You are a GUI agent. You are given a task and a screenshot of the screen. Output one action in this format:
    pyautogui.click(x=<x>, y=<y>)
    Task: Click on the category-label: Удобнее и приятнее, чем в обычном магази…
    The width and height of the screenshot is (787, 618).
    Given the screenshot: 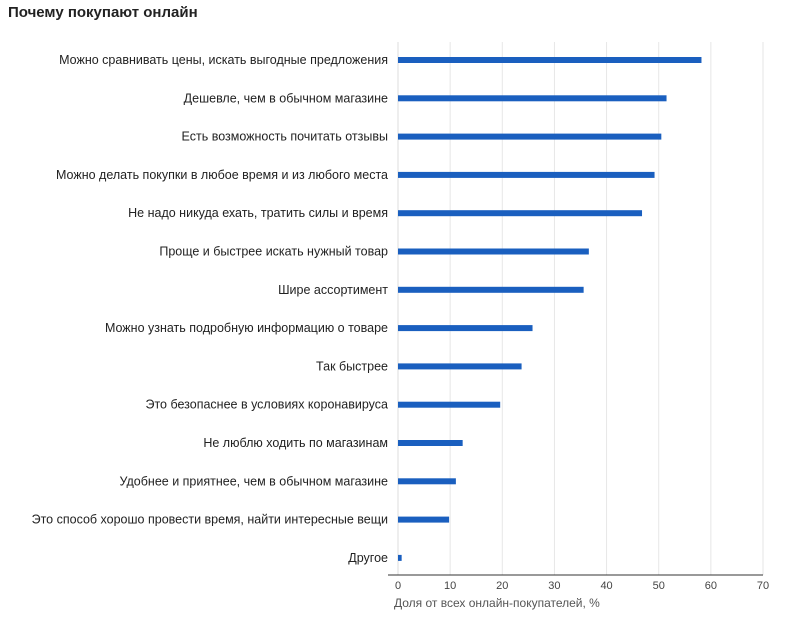 What is the action you would take?
    pyautogui.click(x=254, y=481)
    